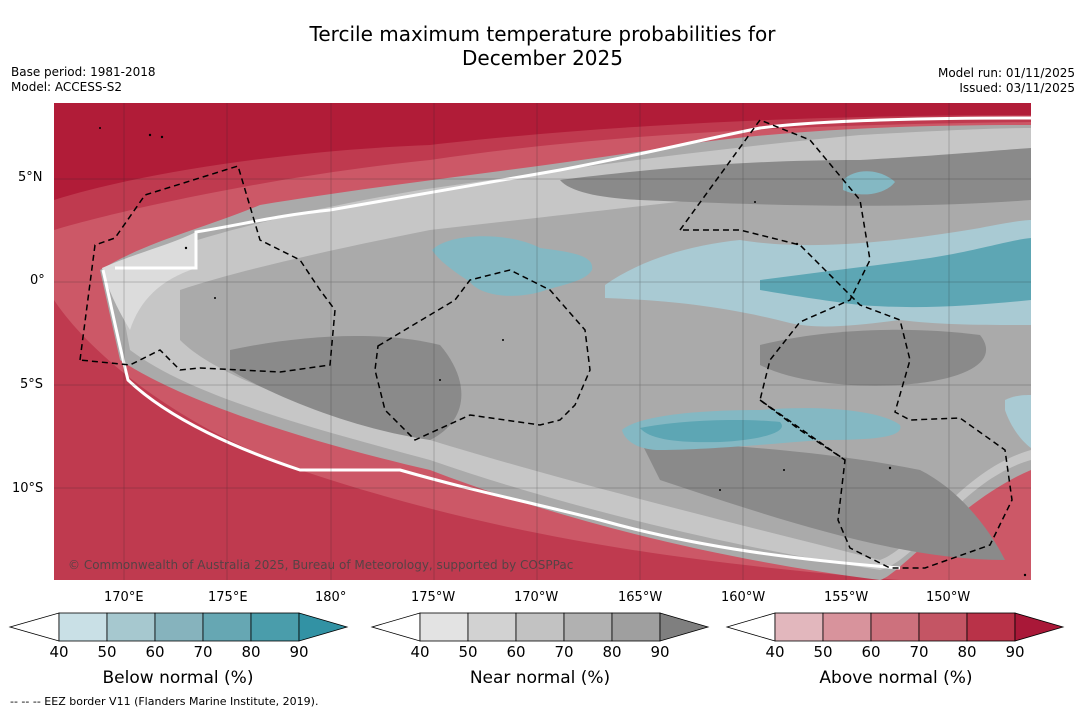 The height and width of the screenshot is (713, 1085). What do you see at coordinates (331, 597) in the screenshot?
I see `lon-label-180: 180°` at bounding box center [331, 597].